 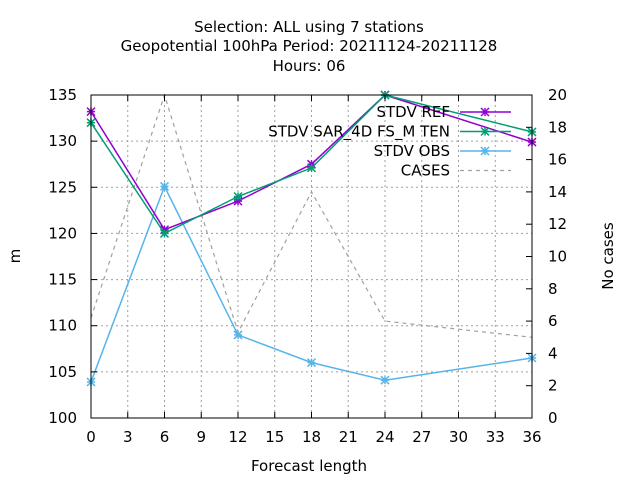 What do you see at coordinates (412, 151) in the screenshot?
I see `legend-label: STDV OBS` at bounding box center [412, 151].